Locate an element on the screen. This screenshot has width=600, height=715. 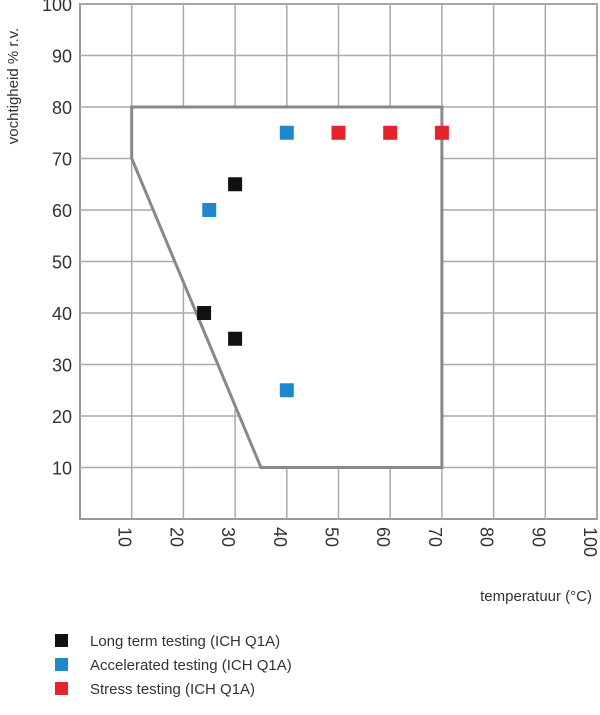
x-tick-label: 50 is located at coordinates (332, 537).